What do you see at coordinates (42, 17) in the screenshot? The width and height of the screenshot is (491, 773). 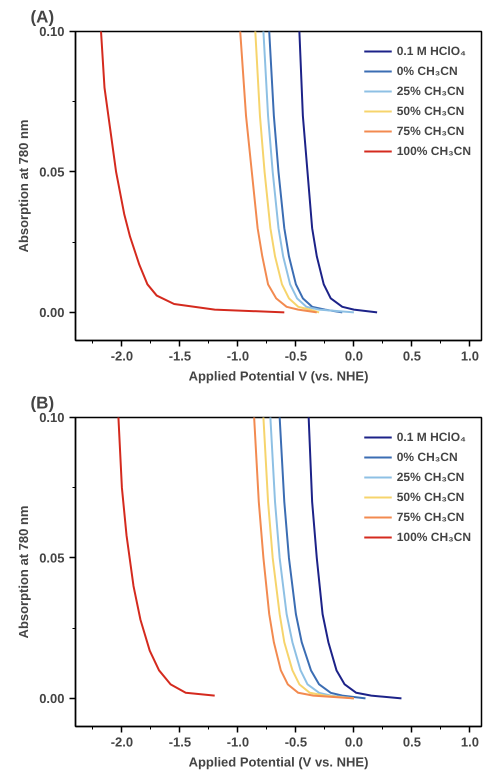 I see `chart-title: (A)` at bounding box center [42, 17].